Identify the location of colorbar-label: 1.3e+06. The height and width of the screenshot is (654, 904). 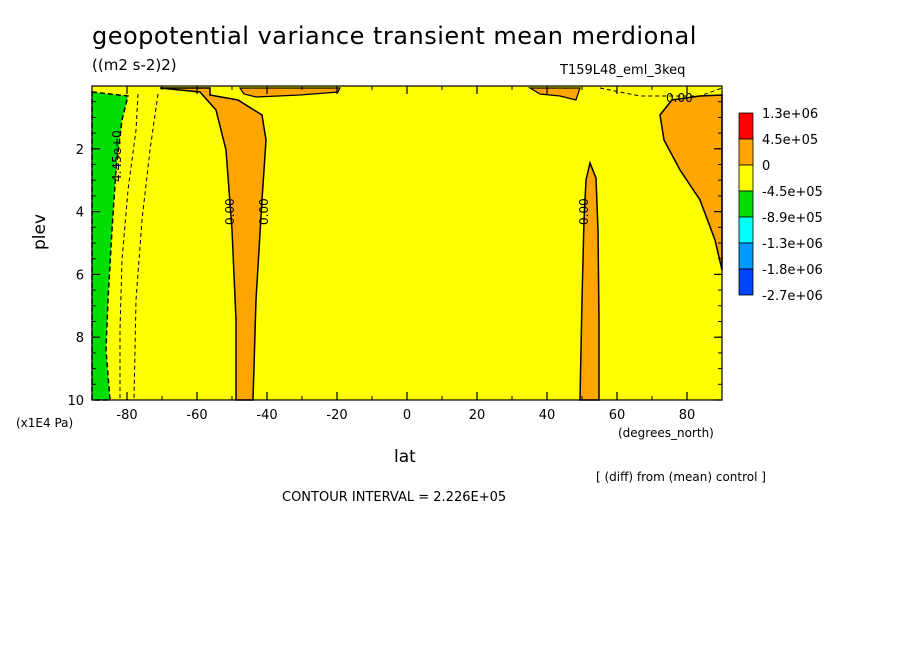
(790, 114).